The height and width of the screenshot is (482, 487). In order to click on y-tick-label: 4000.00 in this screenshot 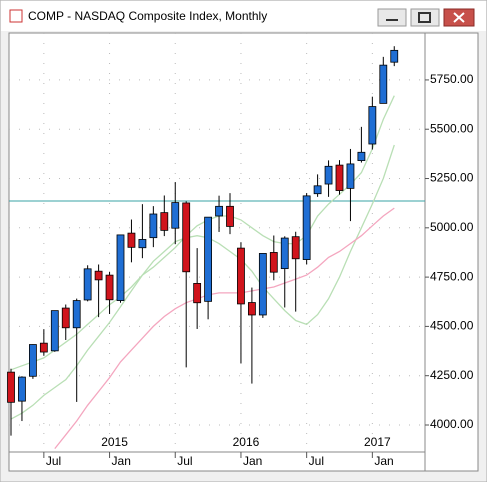, I will do `click(452, 424)`.